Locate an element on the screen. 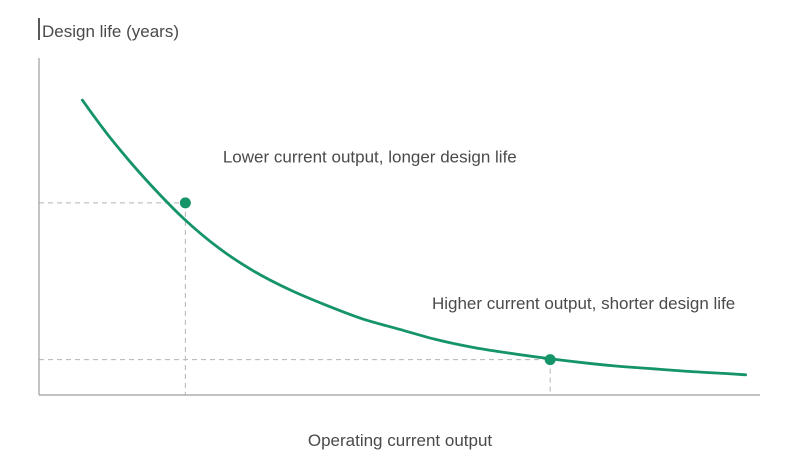 Image resolution: width=800 pixels, height=470 pixels. annotation-1: Lower current output, longer design life is located at coordinates (370, 156).